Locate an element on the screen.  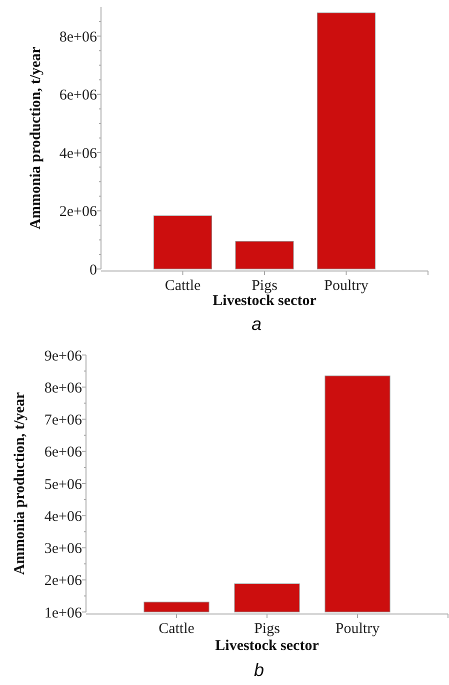
y-tick-label: 3e+06 is located at coordinates (63, 549).